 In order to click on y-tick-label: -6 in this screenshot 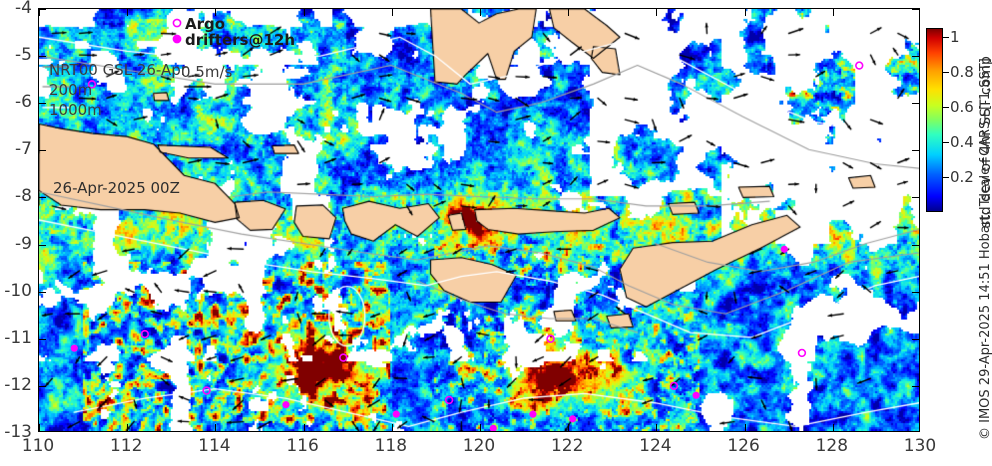, I will do `click(23, 102)`.